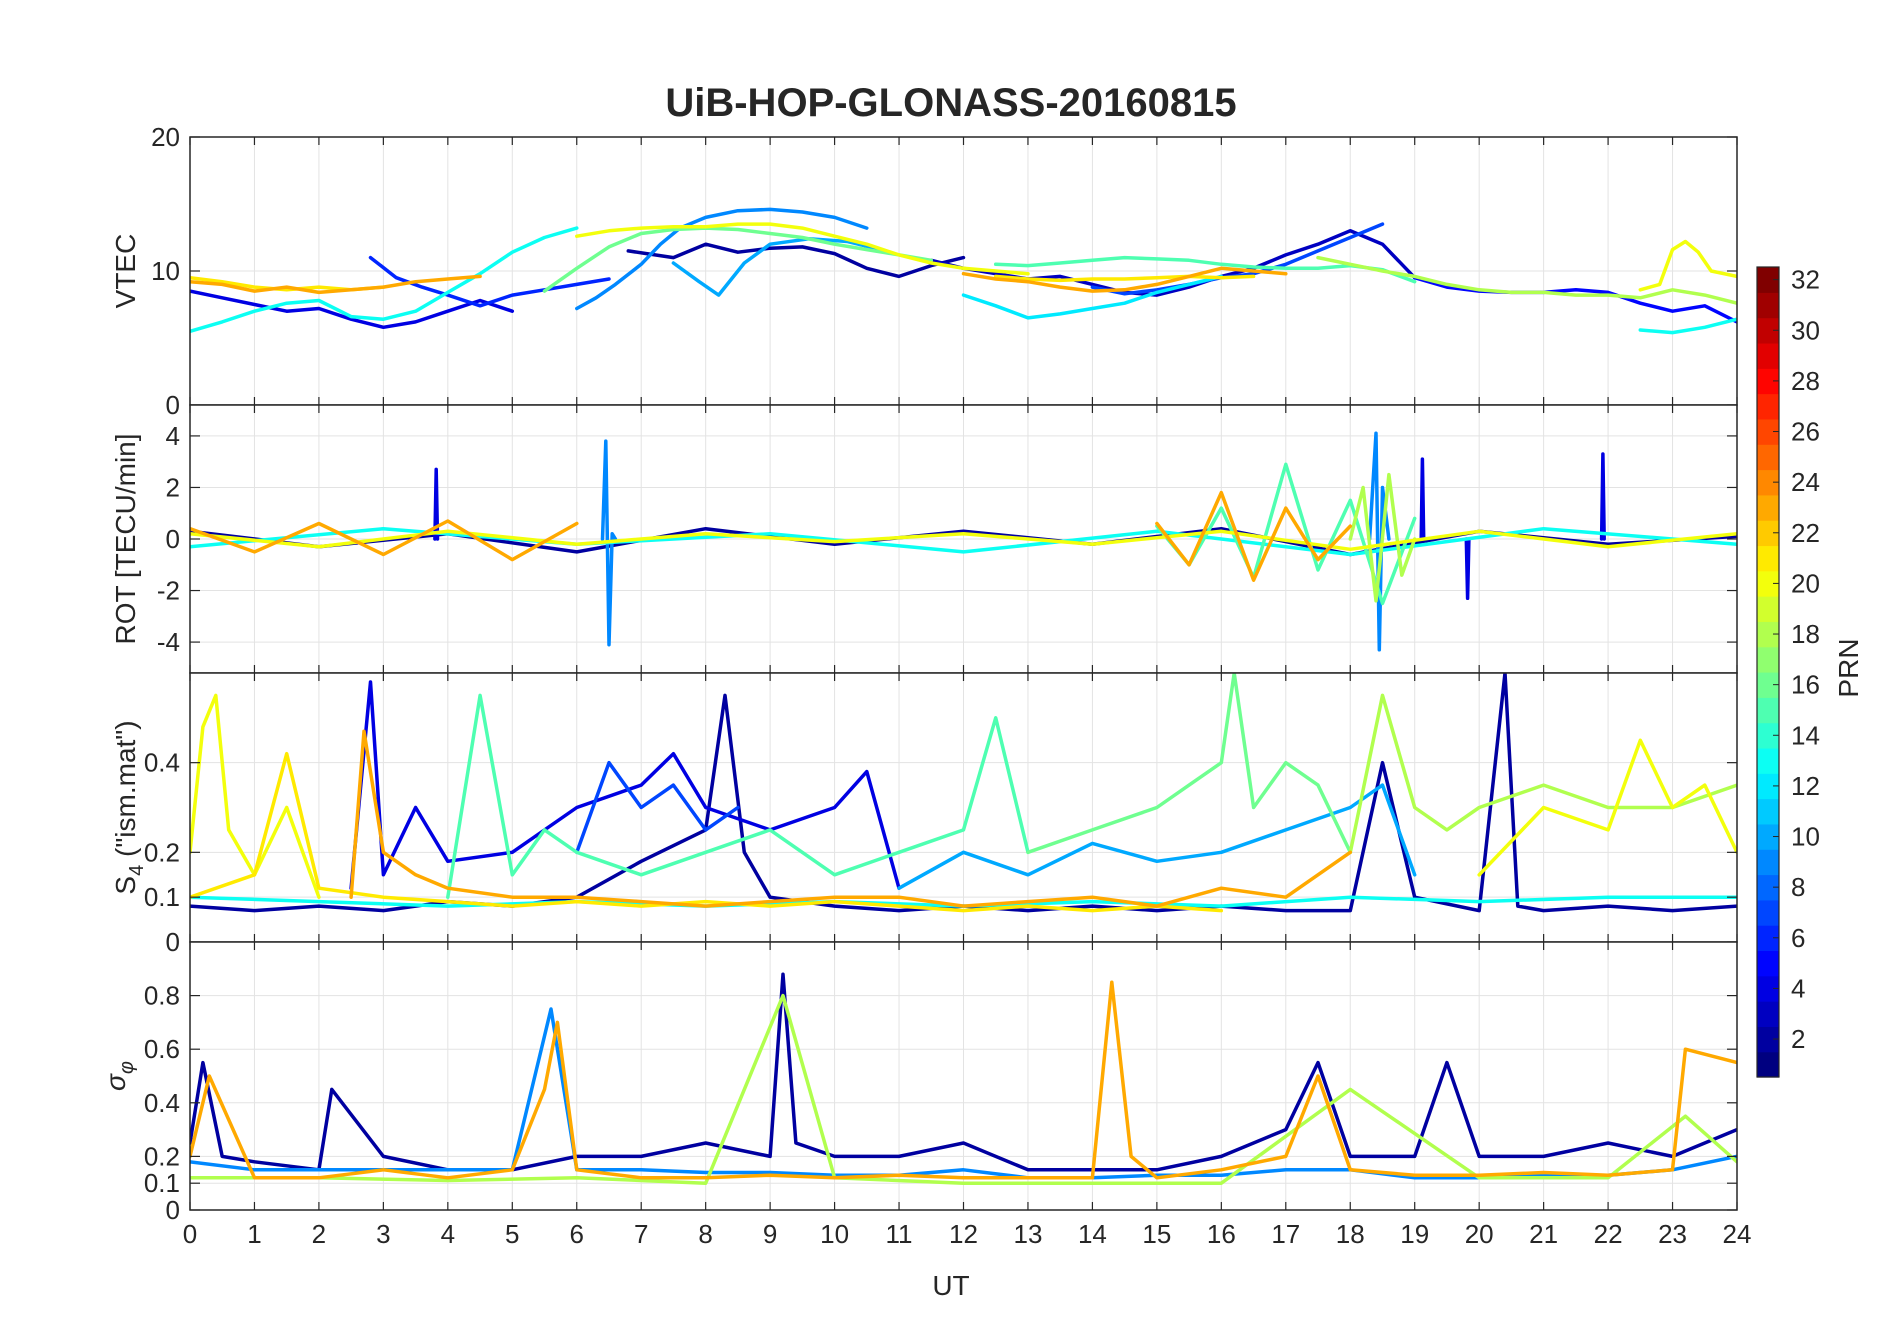  I want to click on colorbar-tick-label: 24, so click(1805, 482).